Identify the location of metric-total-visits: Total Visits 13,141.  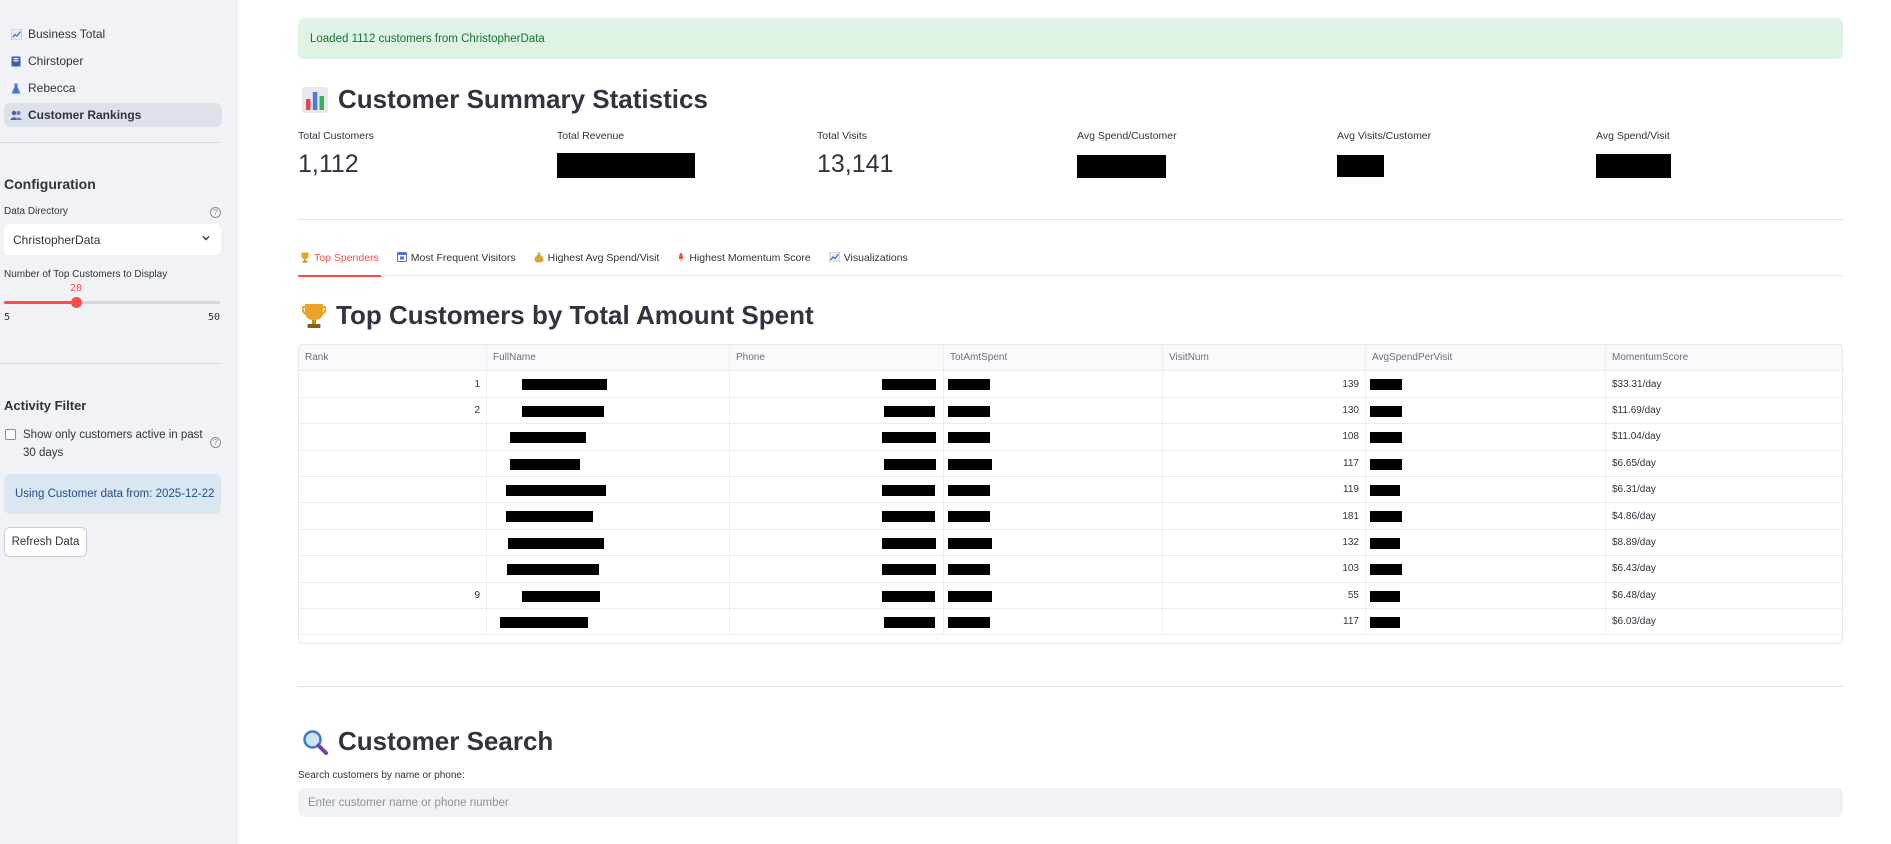
(855, 155).